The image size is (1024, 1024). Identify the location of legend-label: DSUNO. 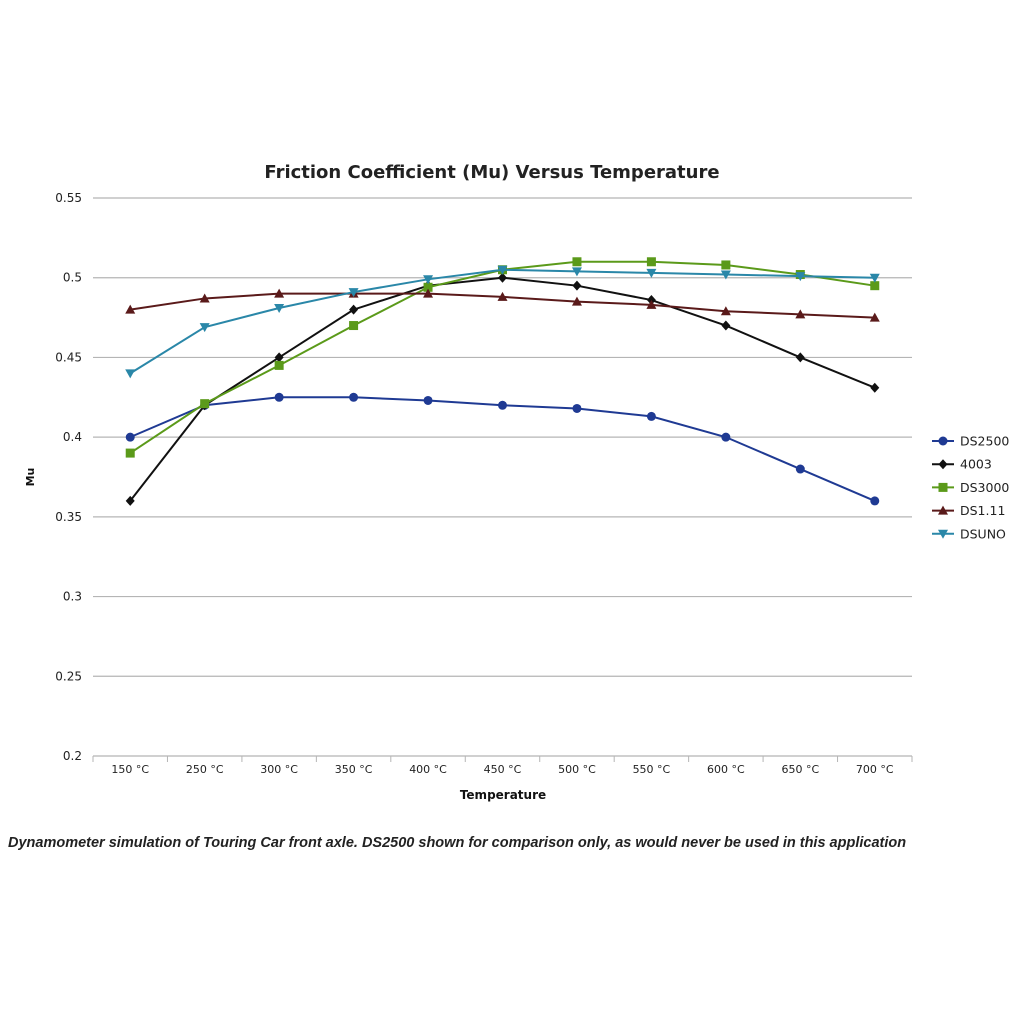
(983, 533).